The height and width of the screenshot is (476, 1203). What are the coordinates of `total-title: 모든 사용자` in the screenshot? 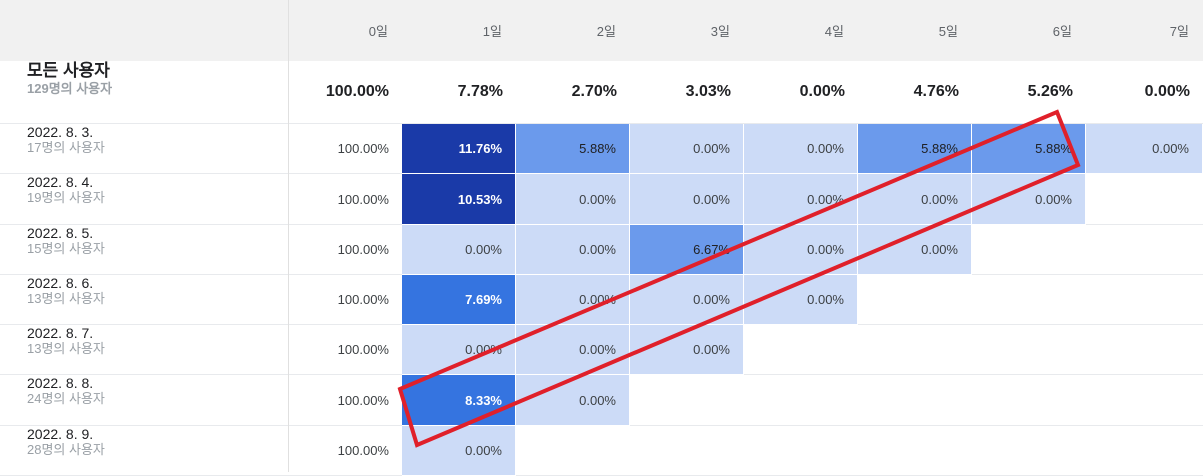 It's located at (68, 70).